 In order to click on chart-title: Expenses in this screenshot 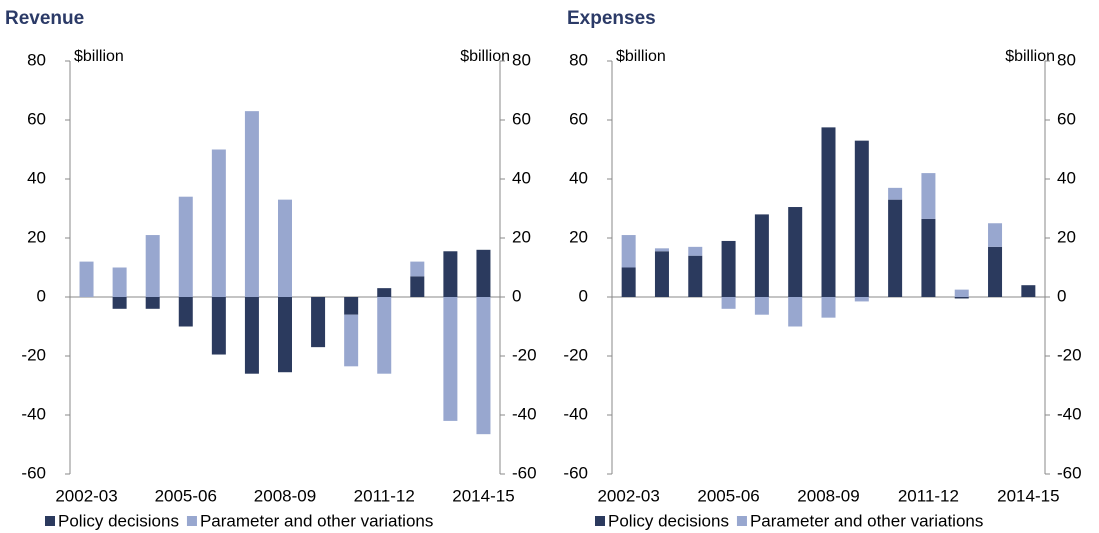, I will do `click(611, 18)`.